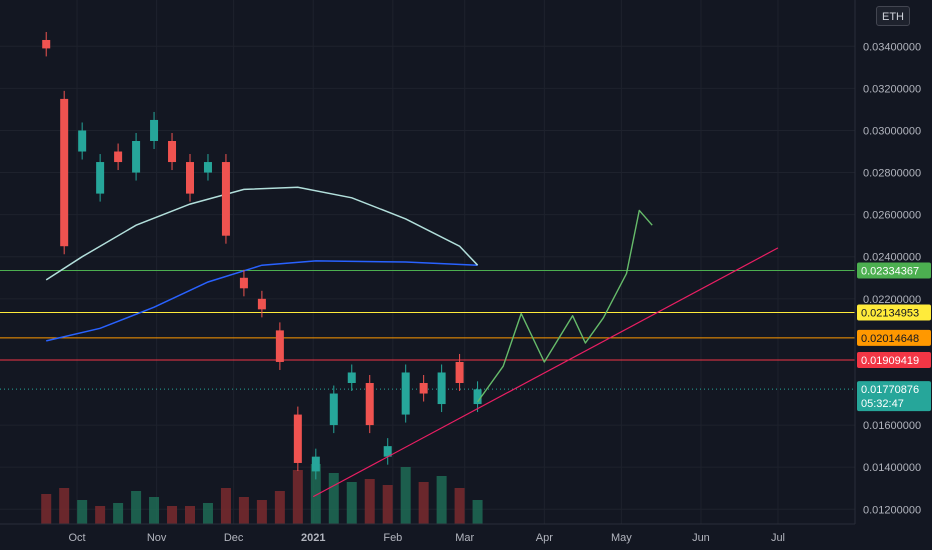  Describe the element at coordinates (565, 306) in the screenshot. I see `projection-path` at that location.